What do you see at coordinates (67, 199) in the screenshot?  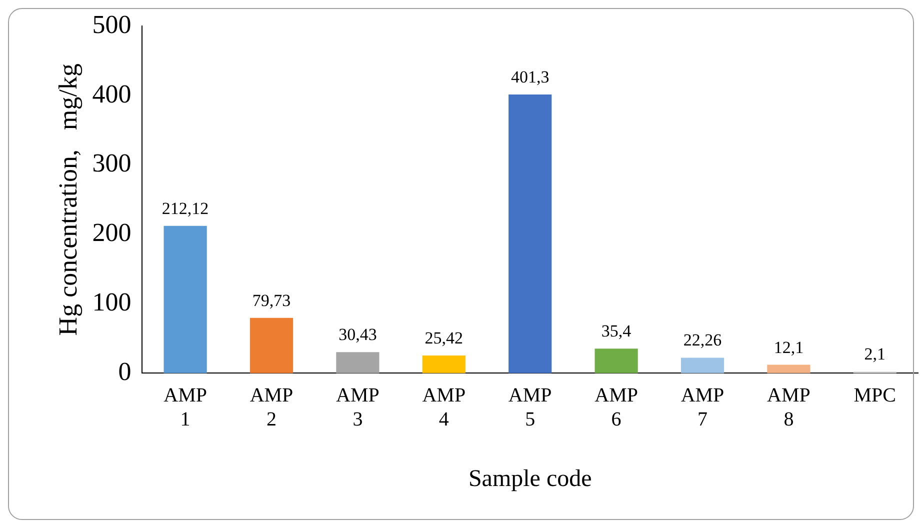 I see `y-axis-title: Hg concentration, mg/kg` at bounding box center [67, 199].